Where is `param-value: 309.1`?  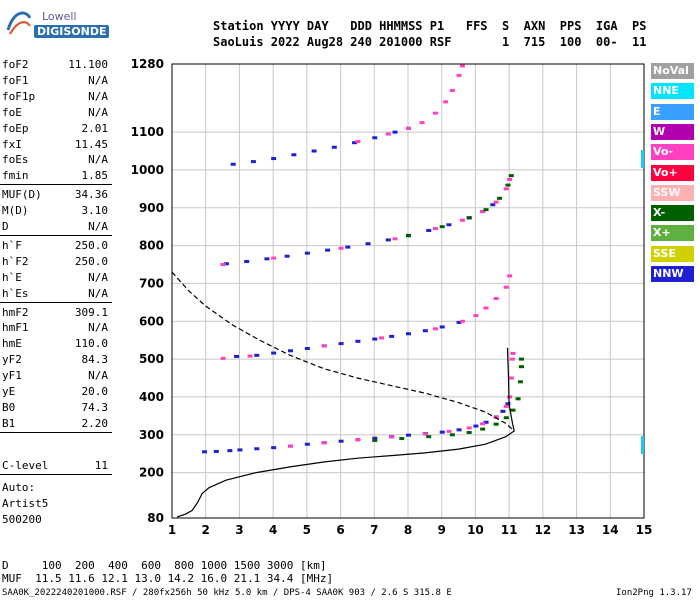
param-value: 309.1 is located at coordinates (91, 312).